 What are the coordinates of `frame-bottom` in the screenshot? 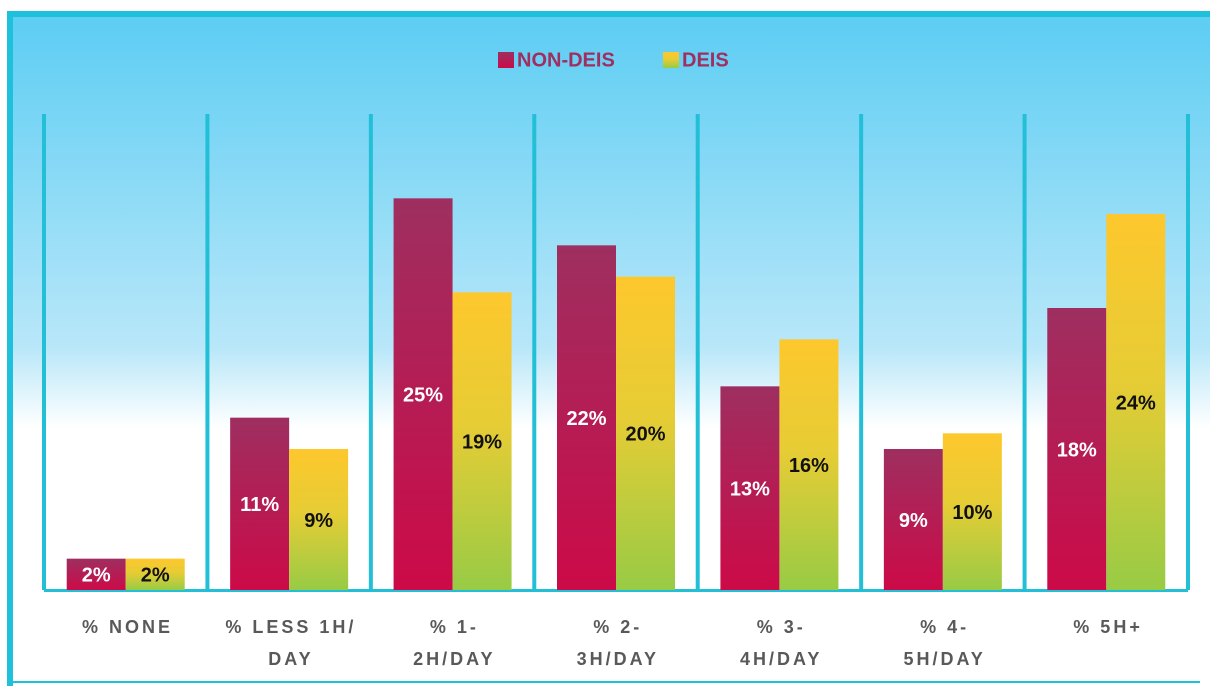 It's located at (605, 682).